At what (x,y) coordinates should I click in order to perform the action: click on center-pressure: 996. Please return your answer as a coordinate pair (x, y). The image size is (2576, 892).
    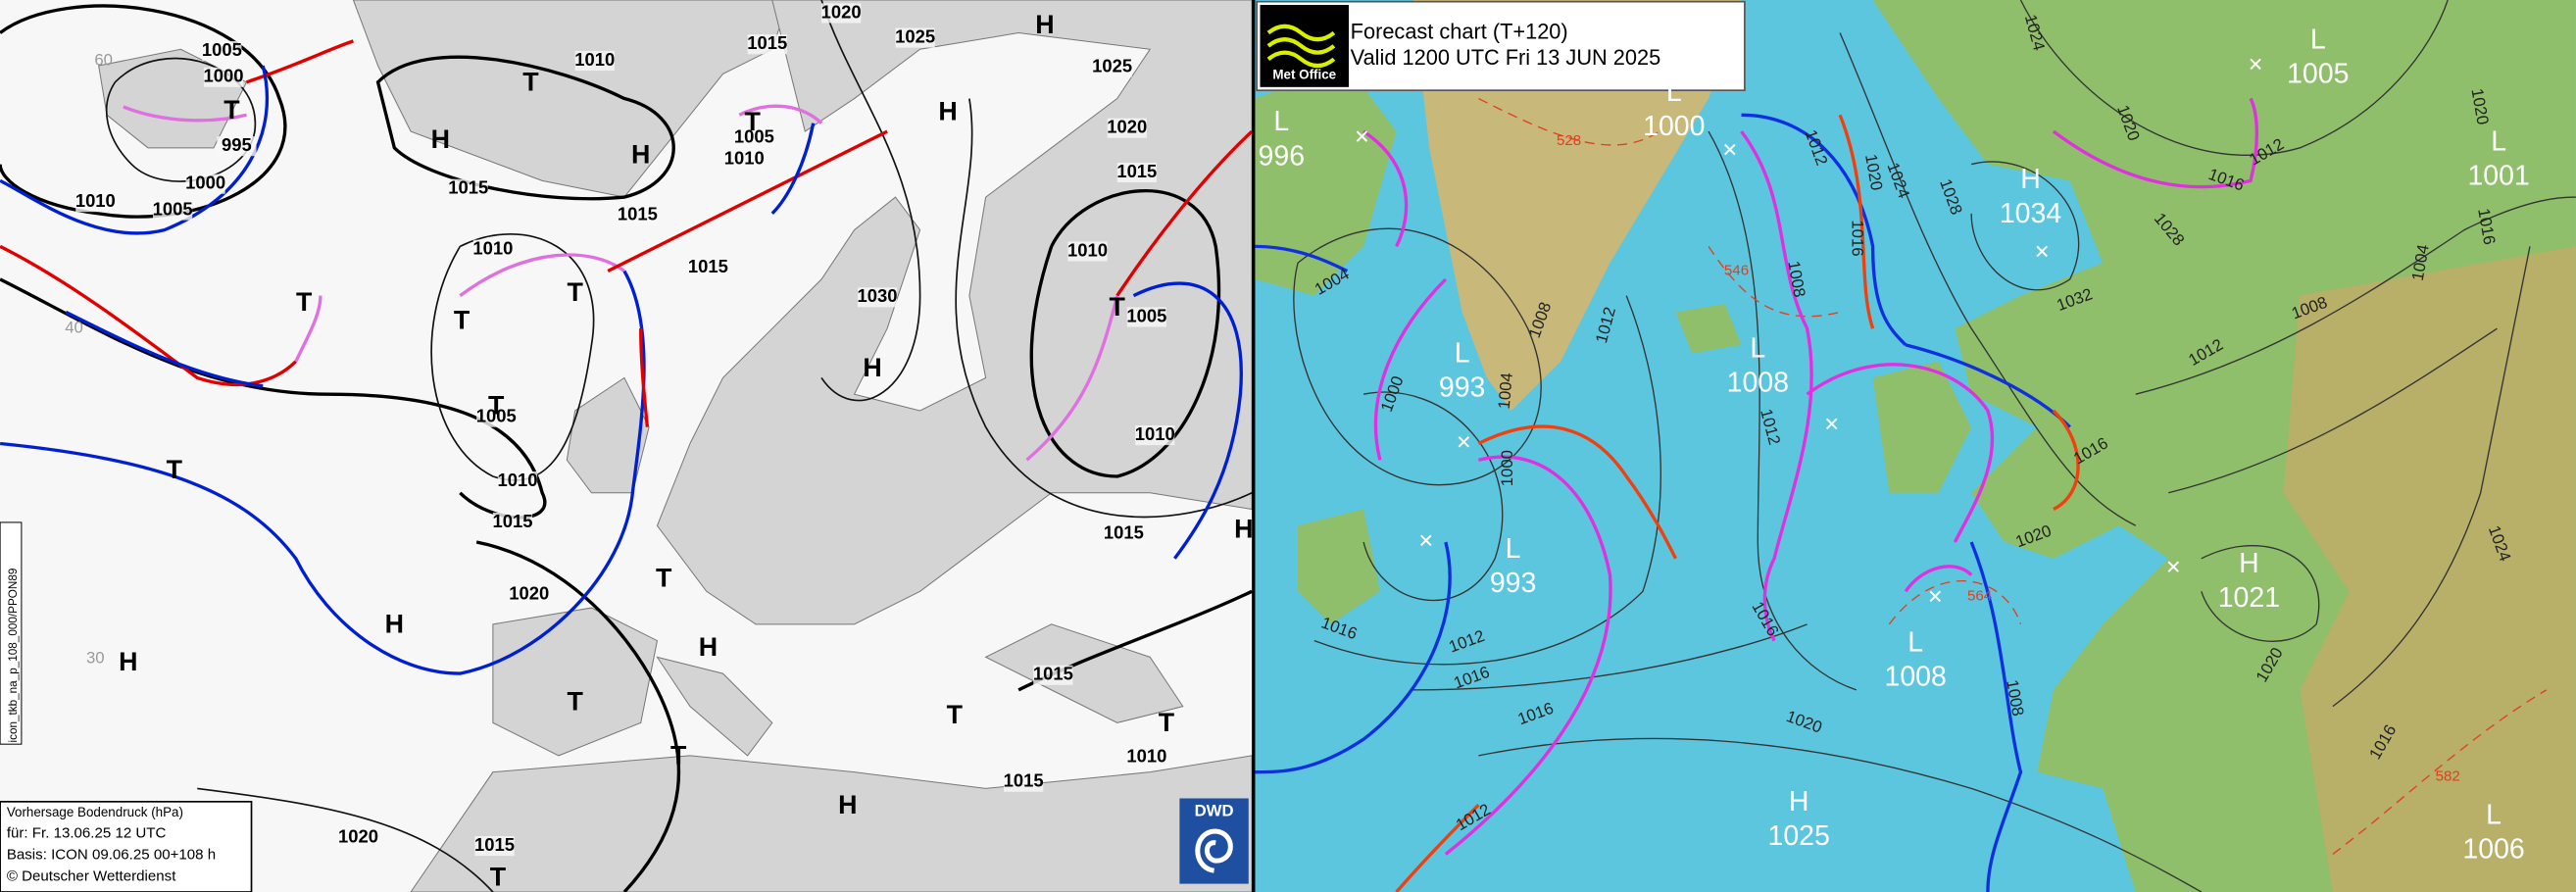
    Looking at the image, I should click on (1282, 156).